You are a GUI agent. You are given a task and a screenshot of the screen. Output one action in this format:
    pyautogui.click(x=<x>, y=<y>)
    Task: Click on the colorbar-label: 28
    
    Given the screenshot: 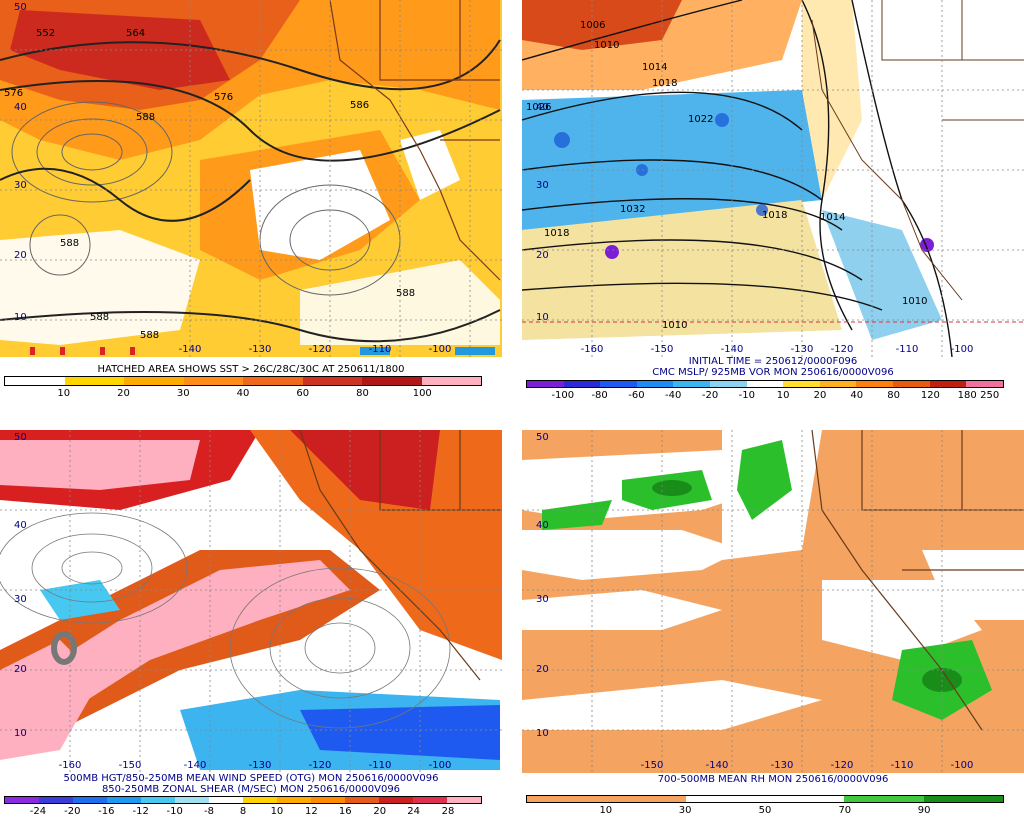 What is the action you would take?
    pyautogui.click(x=448, y=811)
    